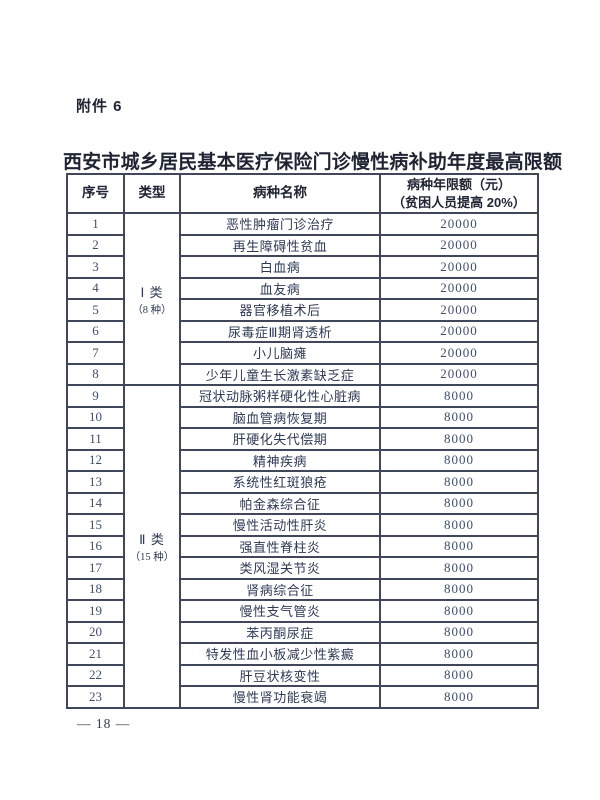 The image size is (600, 800). What do you see at coordinates (152, 310) in the screenshot?
I see `type-group-count: （8 种）` at bounding box center [152, 310].